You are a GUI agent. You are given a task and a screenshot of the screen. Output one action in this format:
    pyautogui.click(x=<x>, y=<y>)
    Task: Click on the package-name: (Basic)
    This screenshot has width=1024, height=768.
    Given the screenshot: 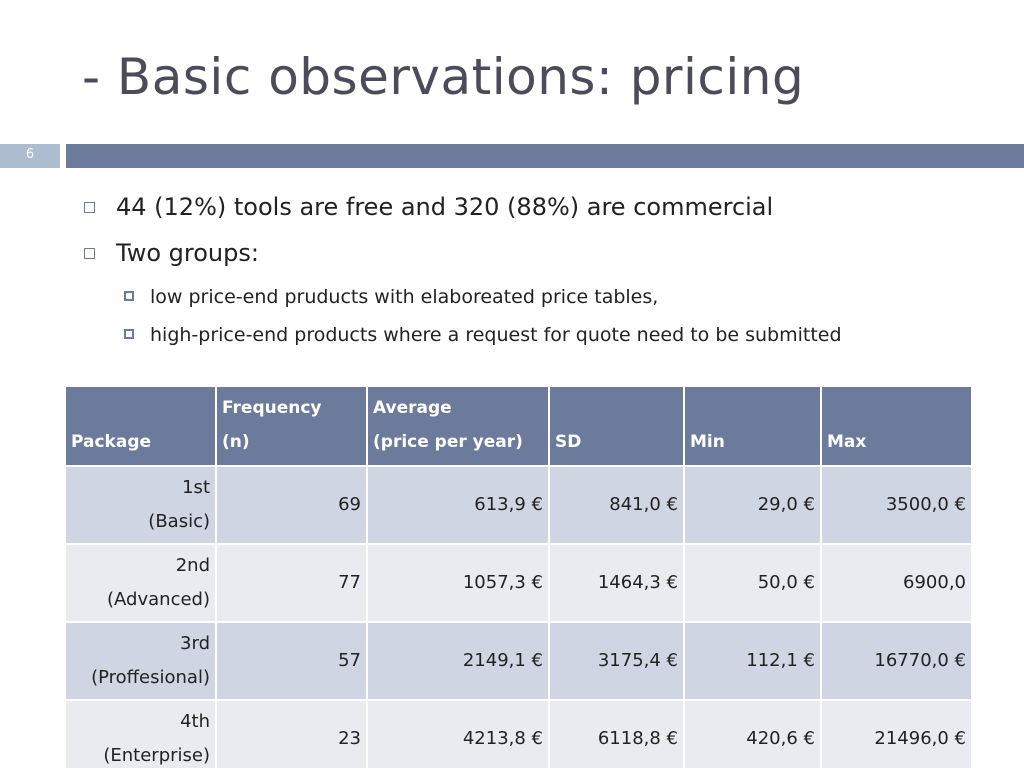 What is the action you would take?
    pyautogui.click(x=179, y=521)
    